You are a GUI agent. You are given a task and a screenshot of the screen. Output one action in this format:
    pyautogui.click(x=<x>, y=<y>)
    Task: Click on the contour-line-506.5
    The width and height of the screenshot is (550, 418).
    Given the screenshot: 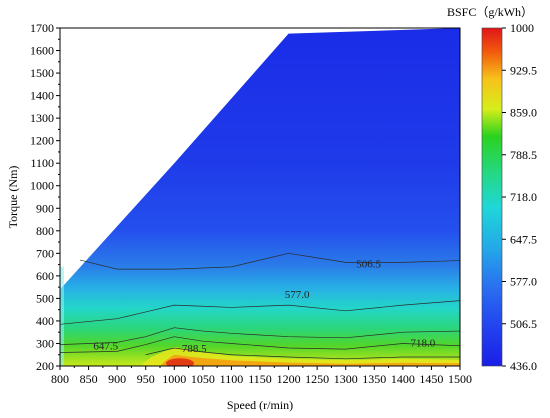 What is the action you would take?
    pyautogui.click(x=269, y=261)
    